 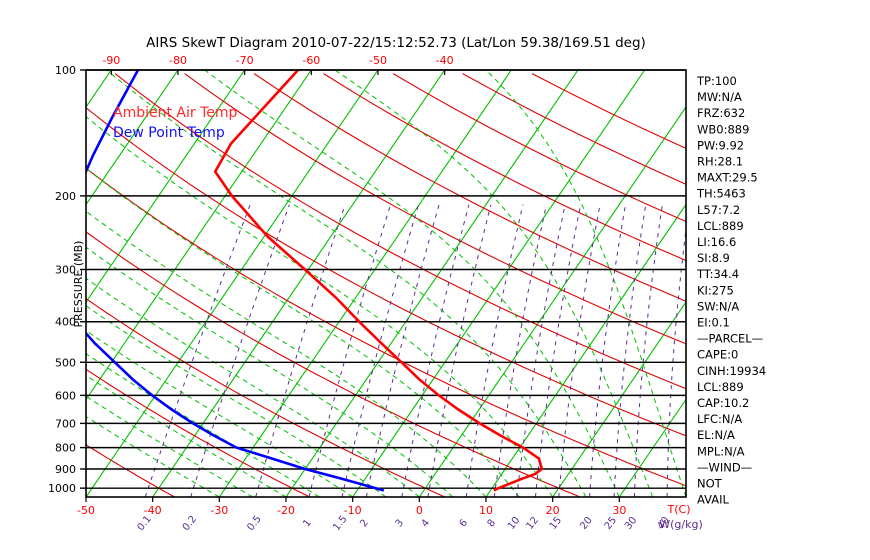 I want to click on bottom-temp-tick-label: 10, so click(x=486, y=510).